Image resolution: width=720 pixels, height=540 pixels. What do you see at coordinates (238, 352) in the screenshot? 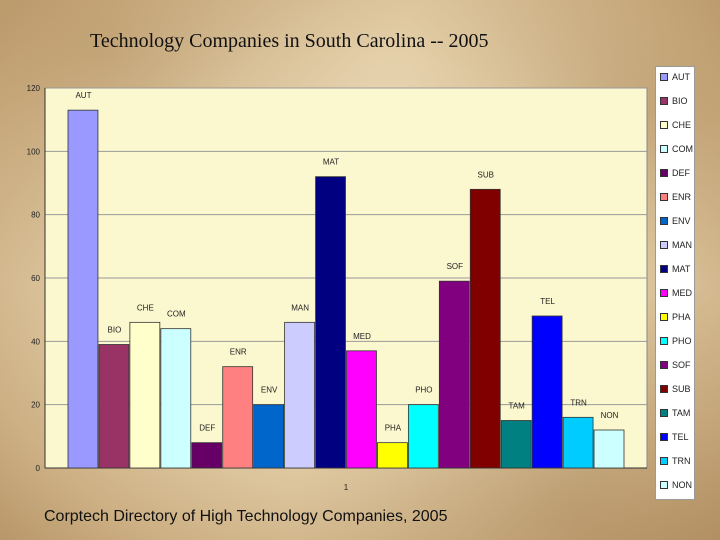
I see `bar-label-enr: ENR` at bounding box center [238, 352].